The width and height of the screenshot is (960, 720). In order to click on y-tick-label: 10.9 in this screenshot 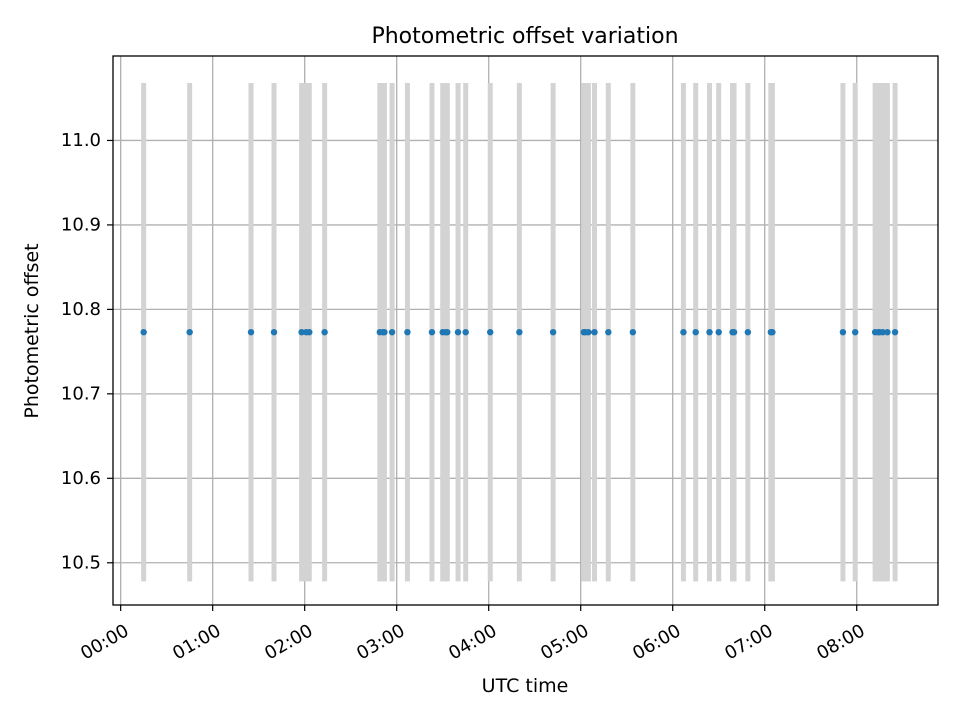, I will do `click(81, 224)`.